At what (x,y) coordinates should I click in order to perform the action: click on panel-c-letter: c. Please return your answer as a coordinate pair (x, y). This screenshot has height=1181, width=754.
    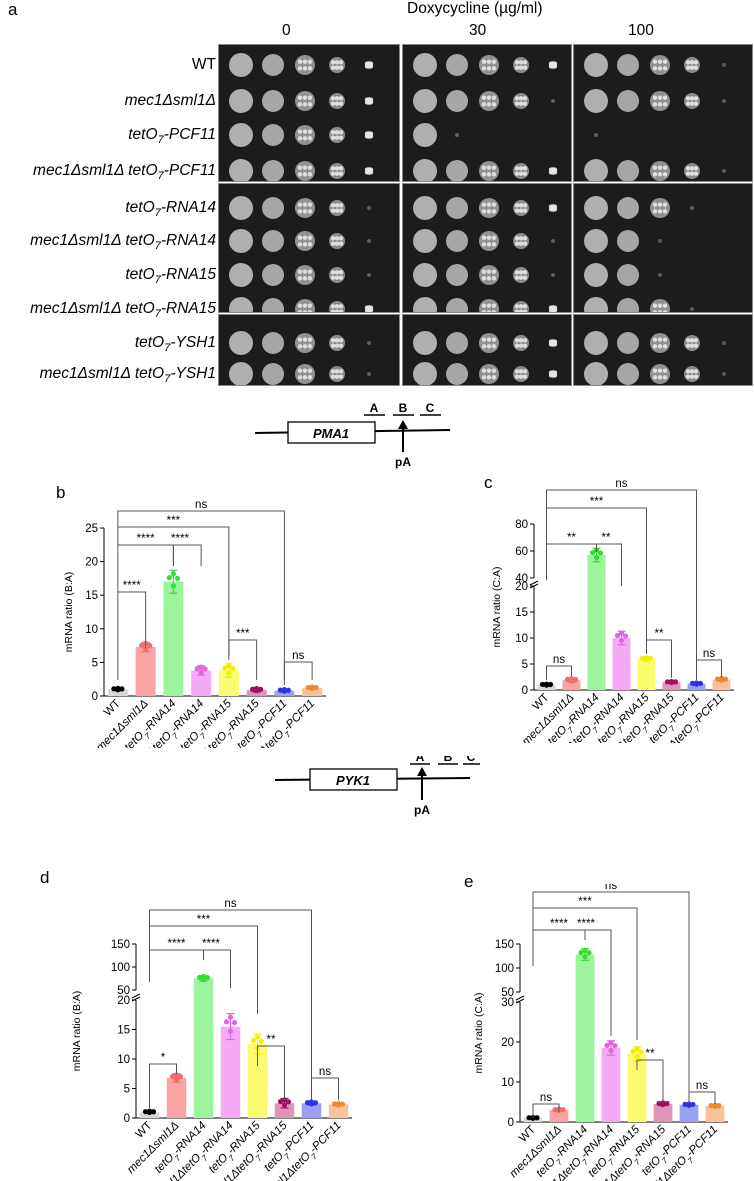
    Looking at the image, I should click on (488, 482).